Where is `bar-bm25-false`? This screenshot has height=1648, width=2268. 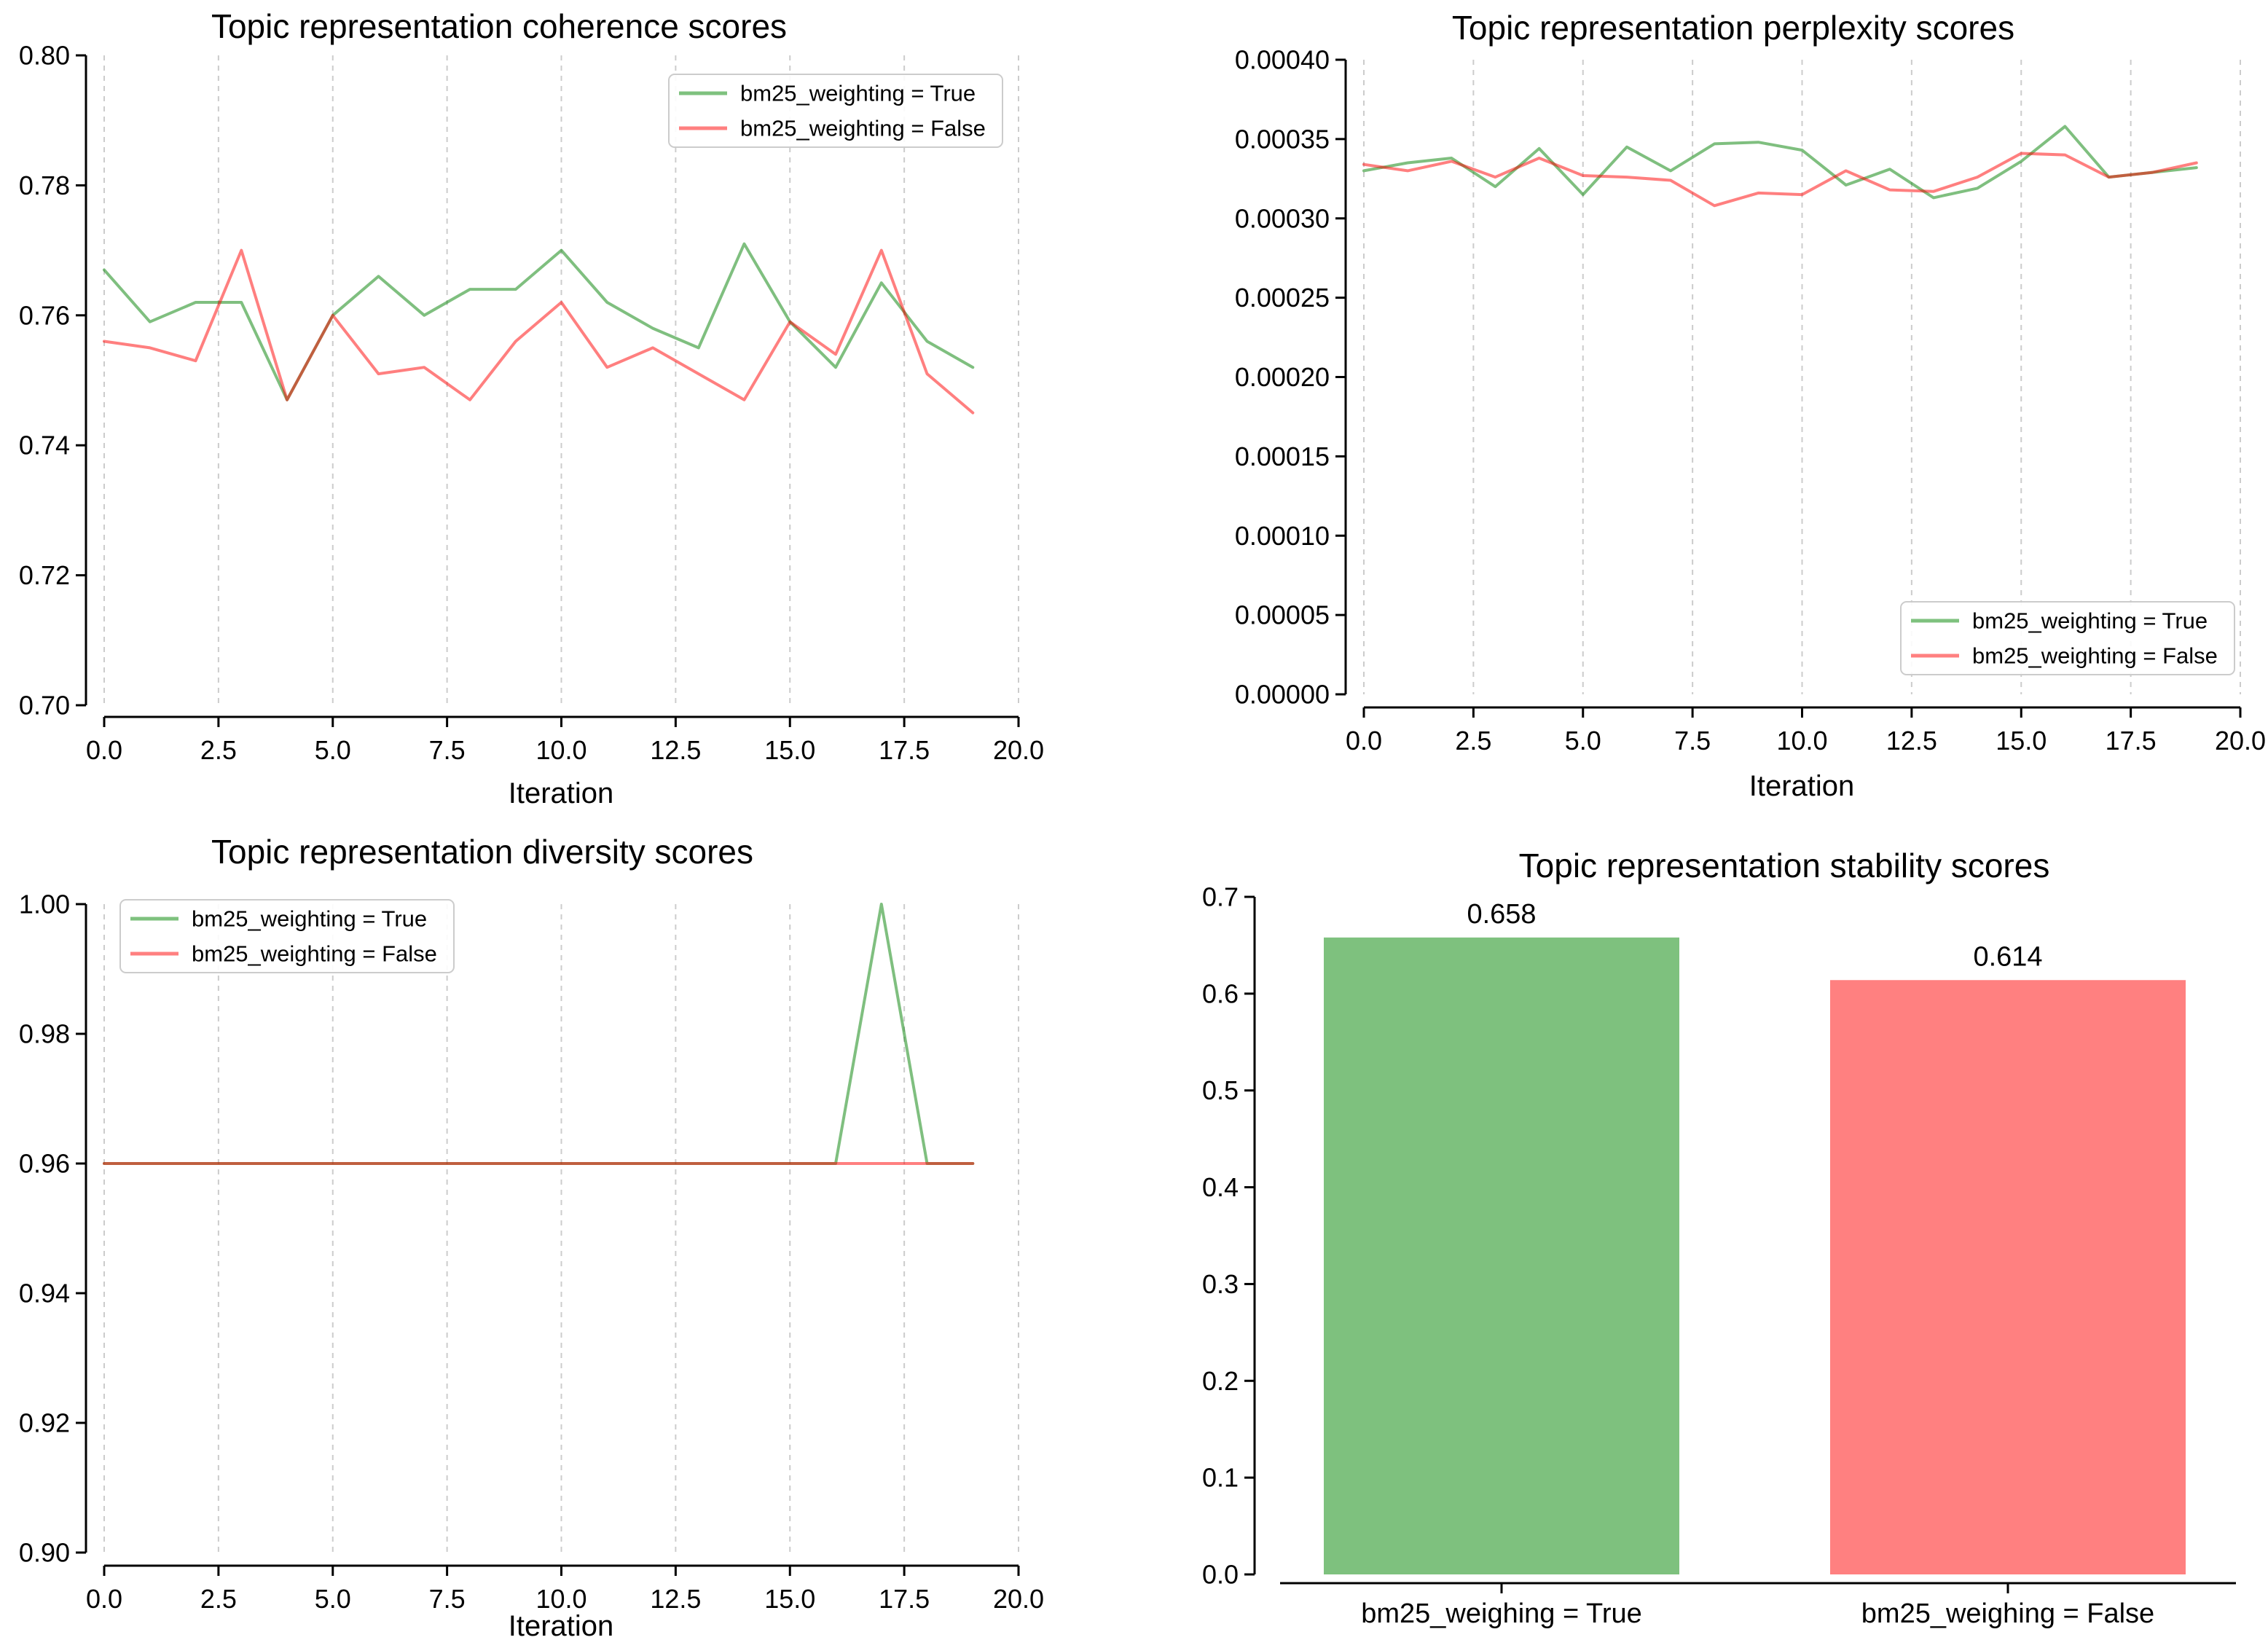 bar-bm25-false is located at coordinates (2008, 1277).